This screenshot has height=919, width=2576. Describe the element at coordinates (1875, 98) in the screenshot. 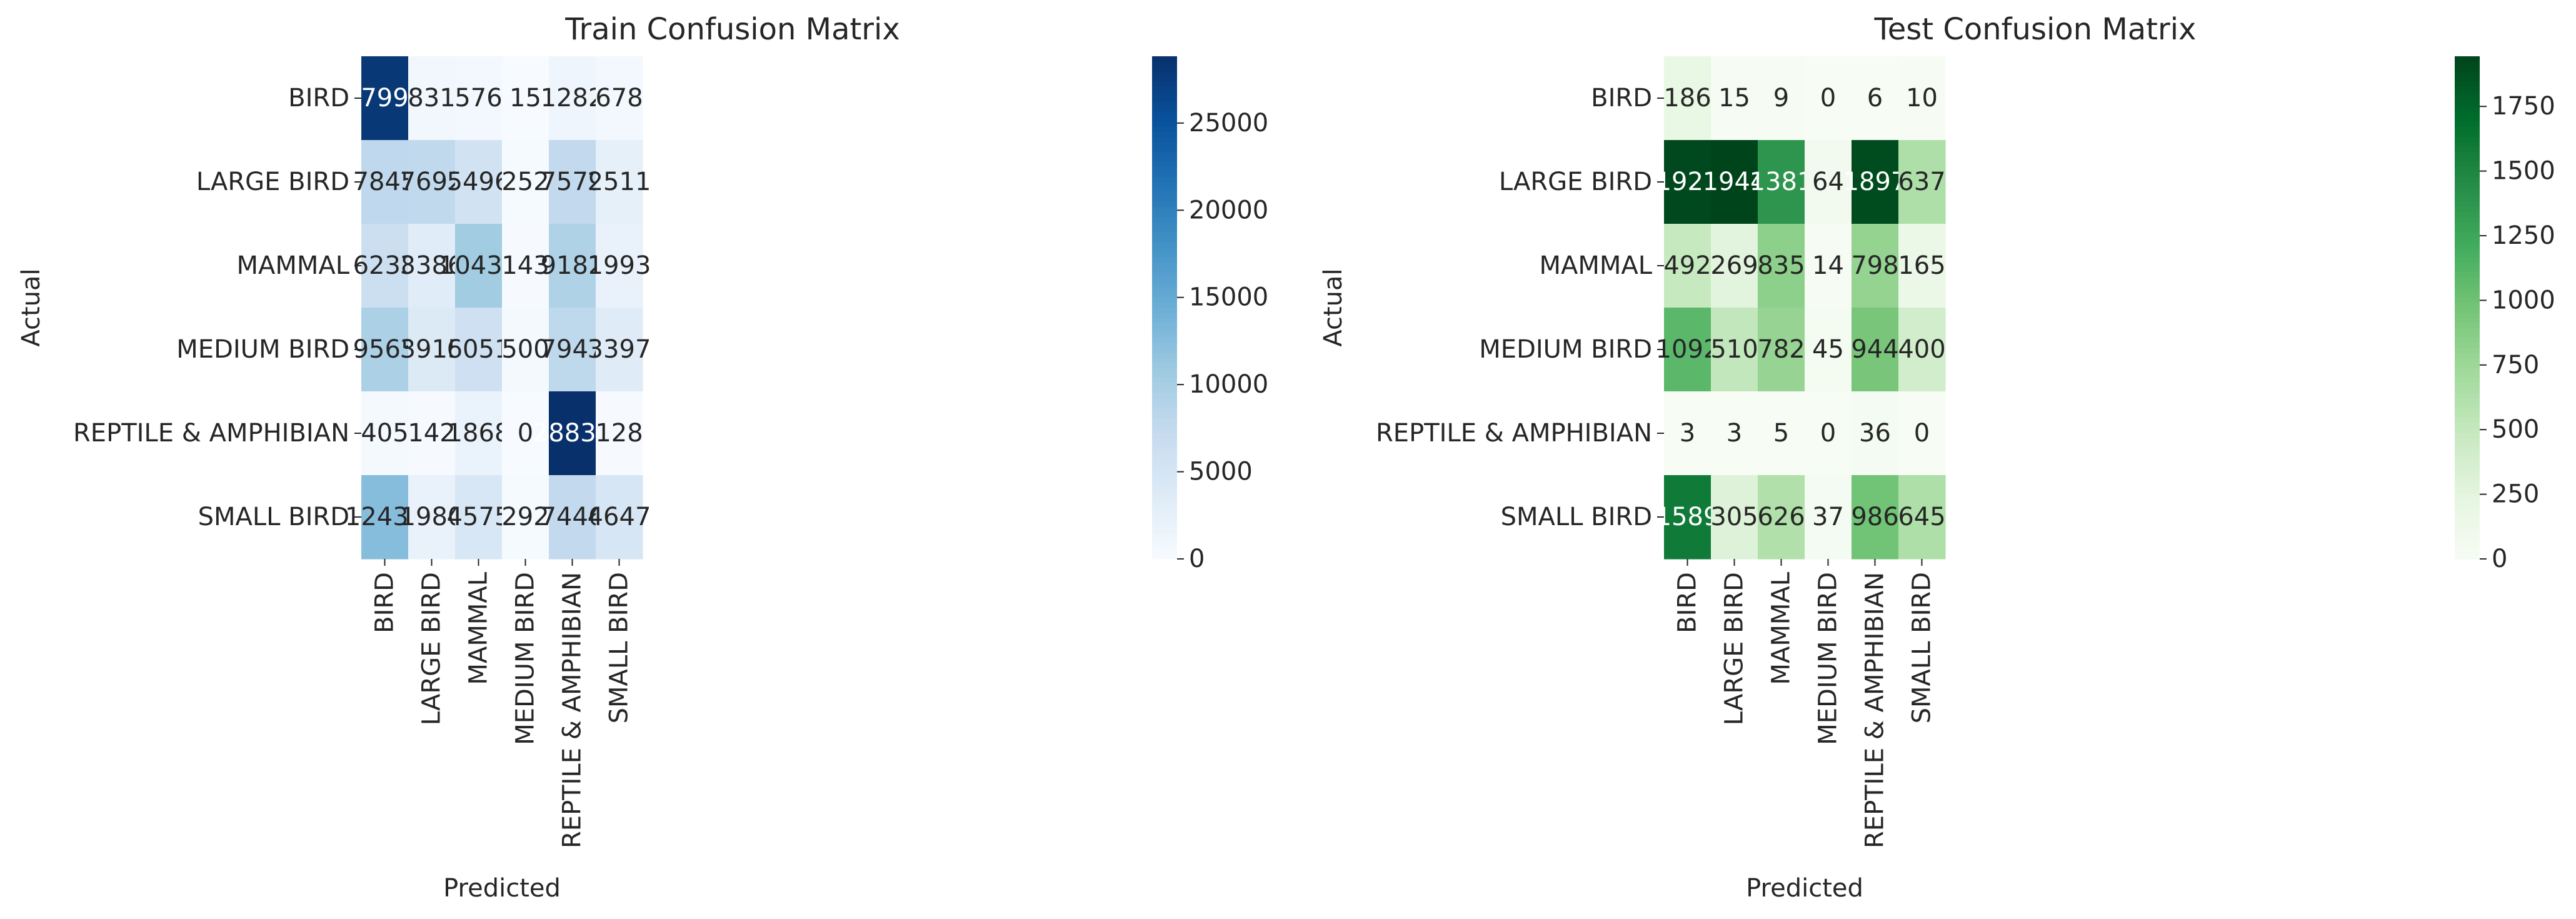

I see `chart-2-cell-label-r0-c4: 6` at that location.